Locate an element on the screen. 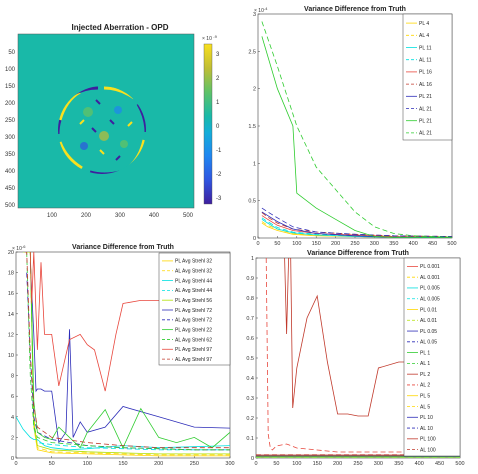  legend-label: PL 2 is located at coordinates (425, 375).